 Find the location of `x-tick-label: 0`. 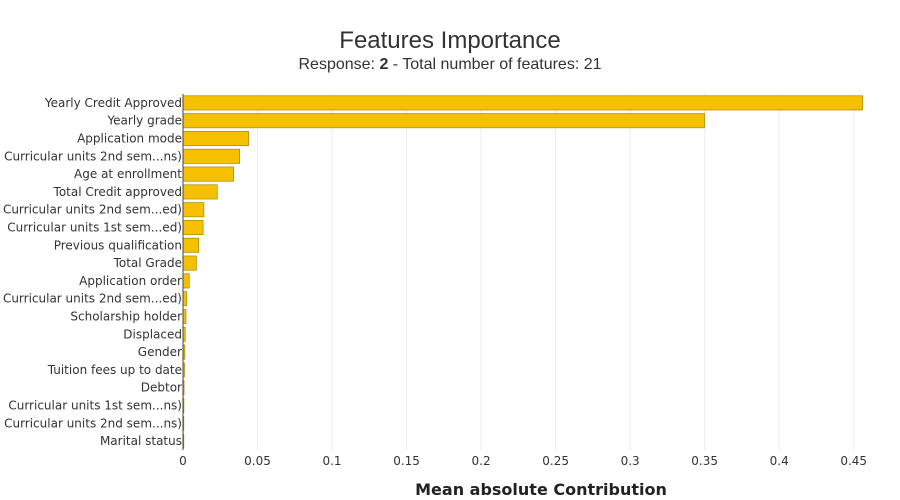

x-tick-label: 0 is located at coordinates (183, 461).